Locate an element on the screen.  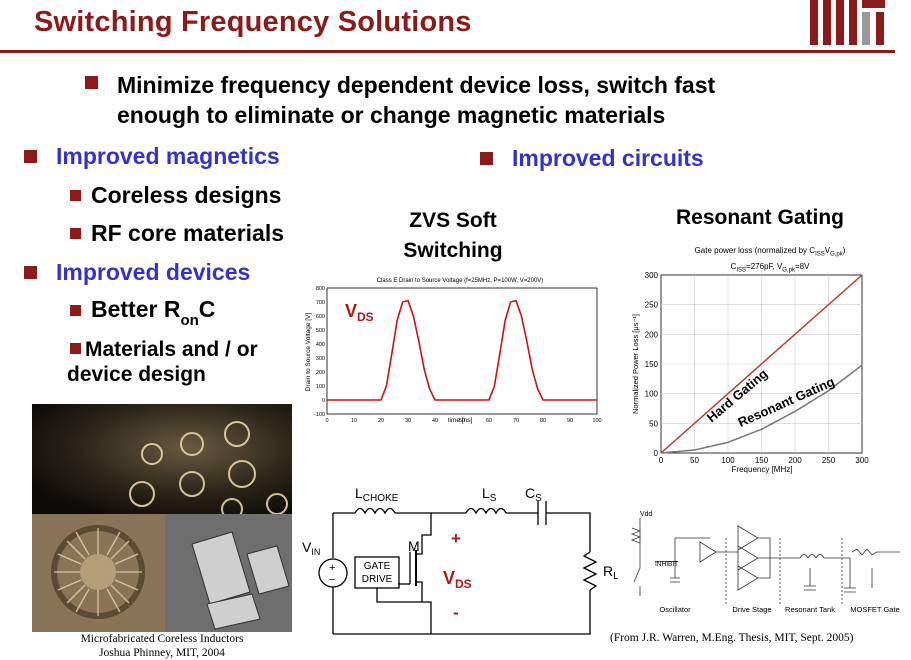
resonant-xlabel: Frequency [MHz] is located at coordinates (762, 469).